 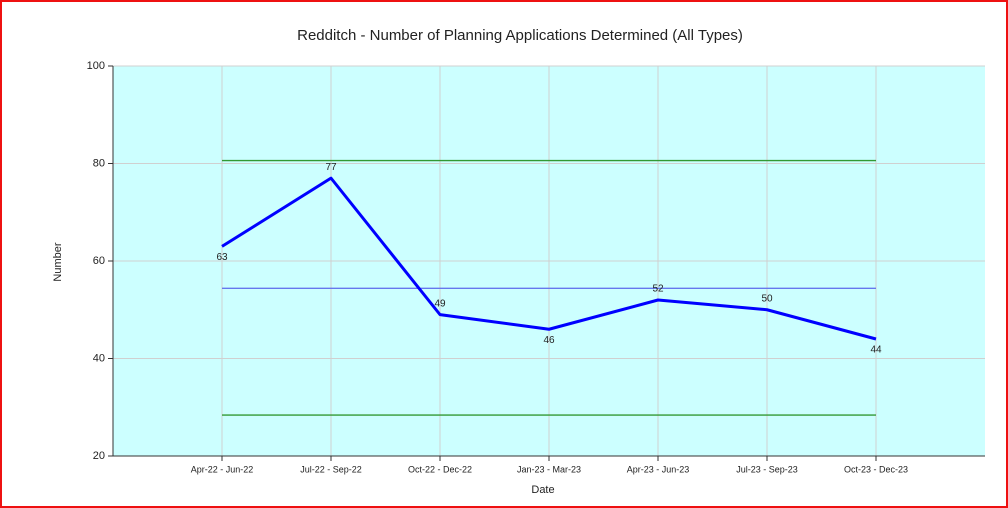 What do you see at coordinates (542, 490) in the screenshot?
I see `x-axis-label: Date` at bounding box center [542, 490].